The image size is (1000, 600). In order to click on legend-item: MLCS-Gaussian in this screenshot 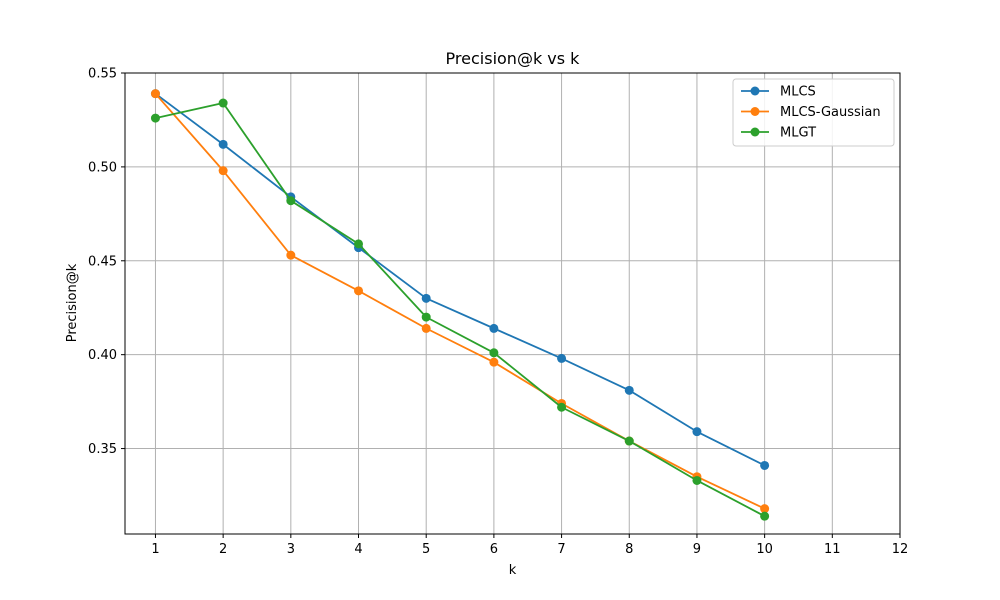, I will do `click(811, 112)`.